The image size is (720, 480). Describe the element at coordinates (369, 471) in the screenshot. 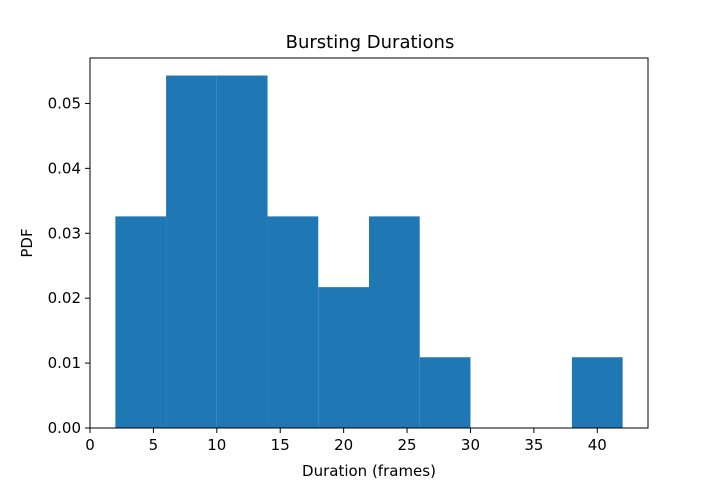

I see `x-axis-label: Duration (frames)` at that location.